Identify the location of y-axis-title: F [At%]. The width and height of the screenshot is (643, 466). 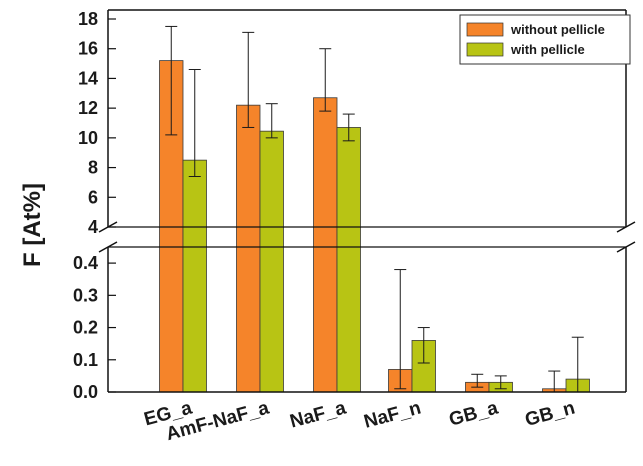
(32, 225).